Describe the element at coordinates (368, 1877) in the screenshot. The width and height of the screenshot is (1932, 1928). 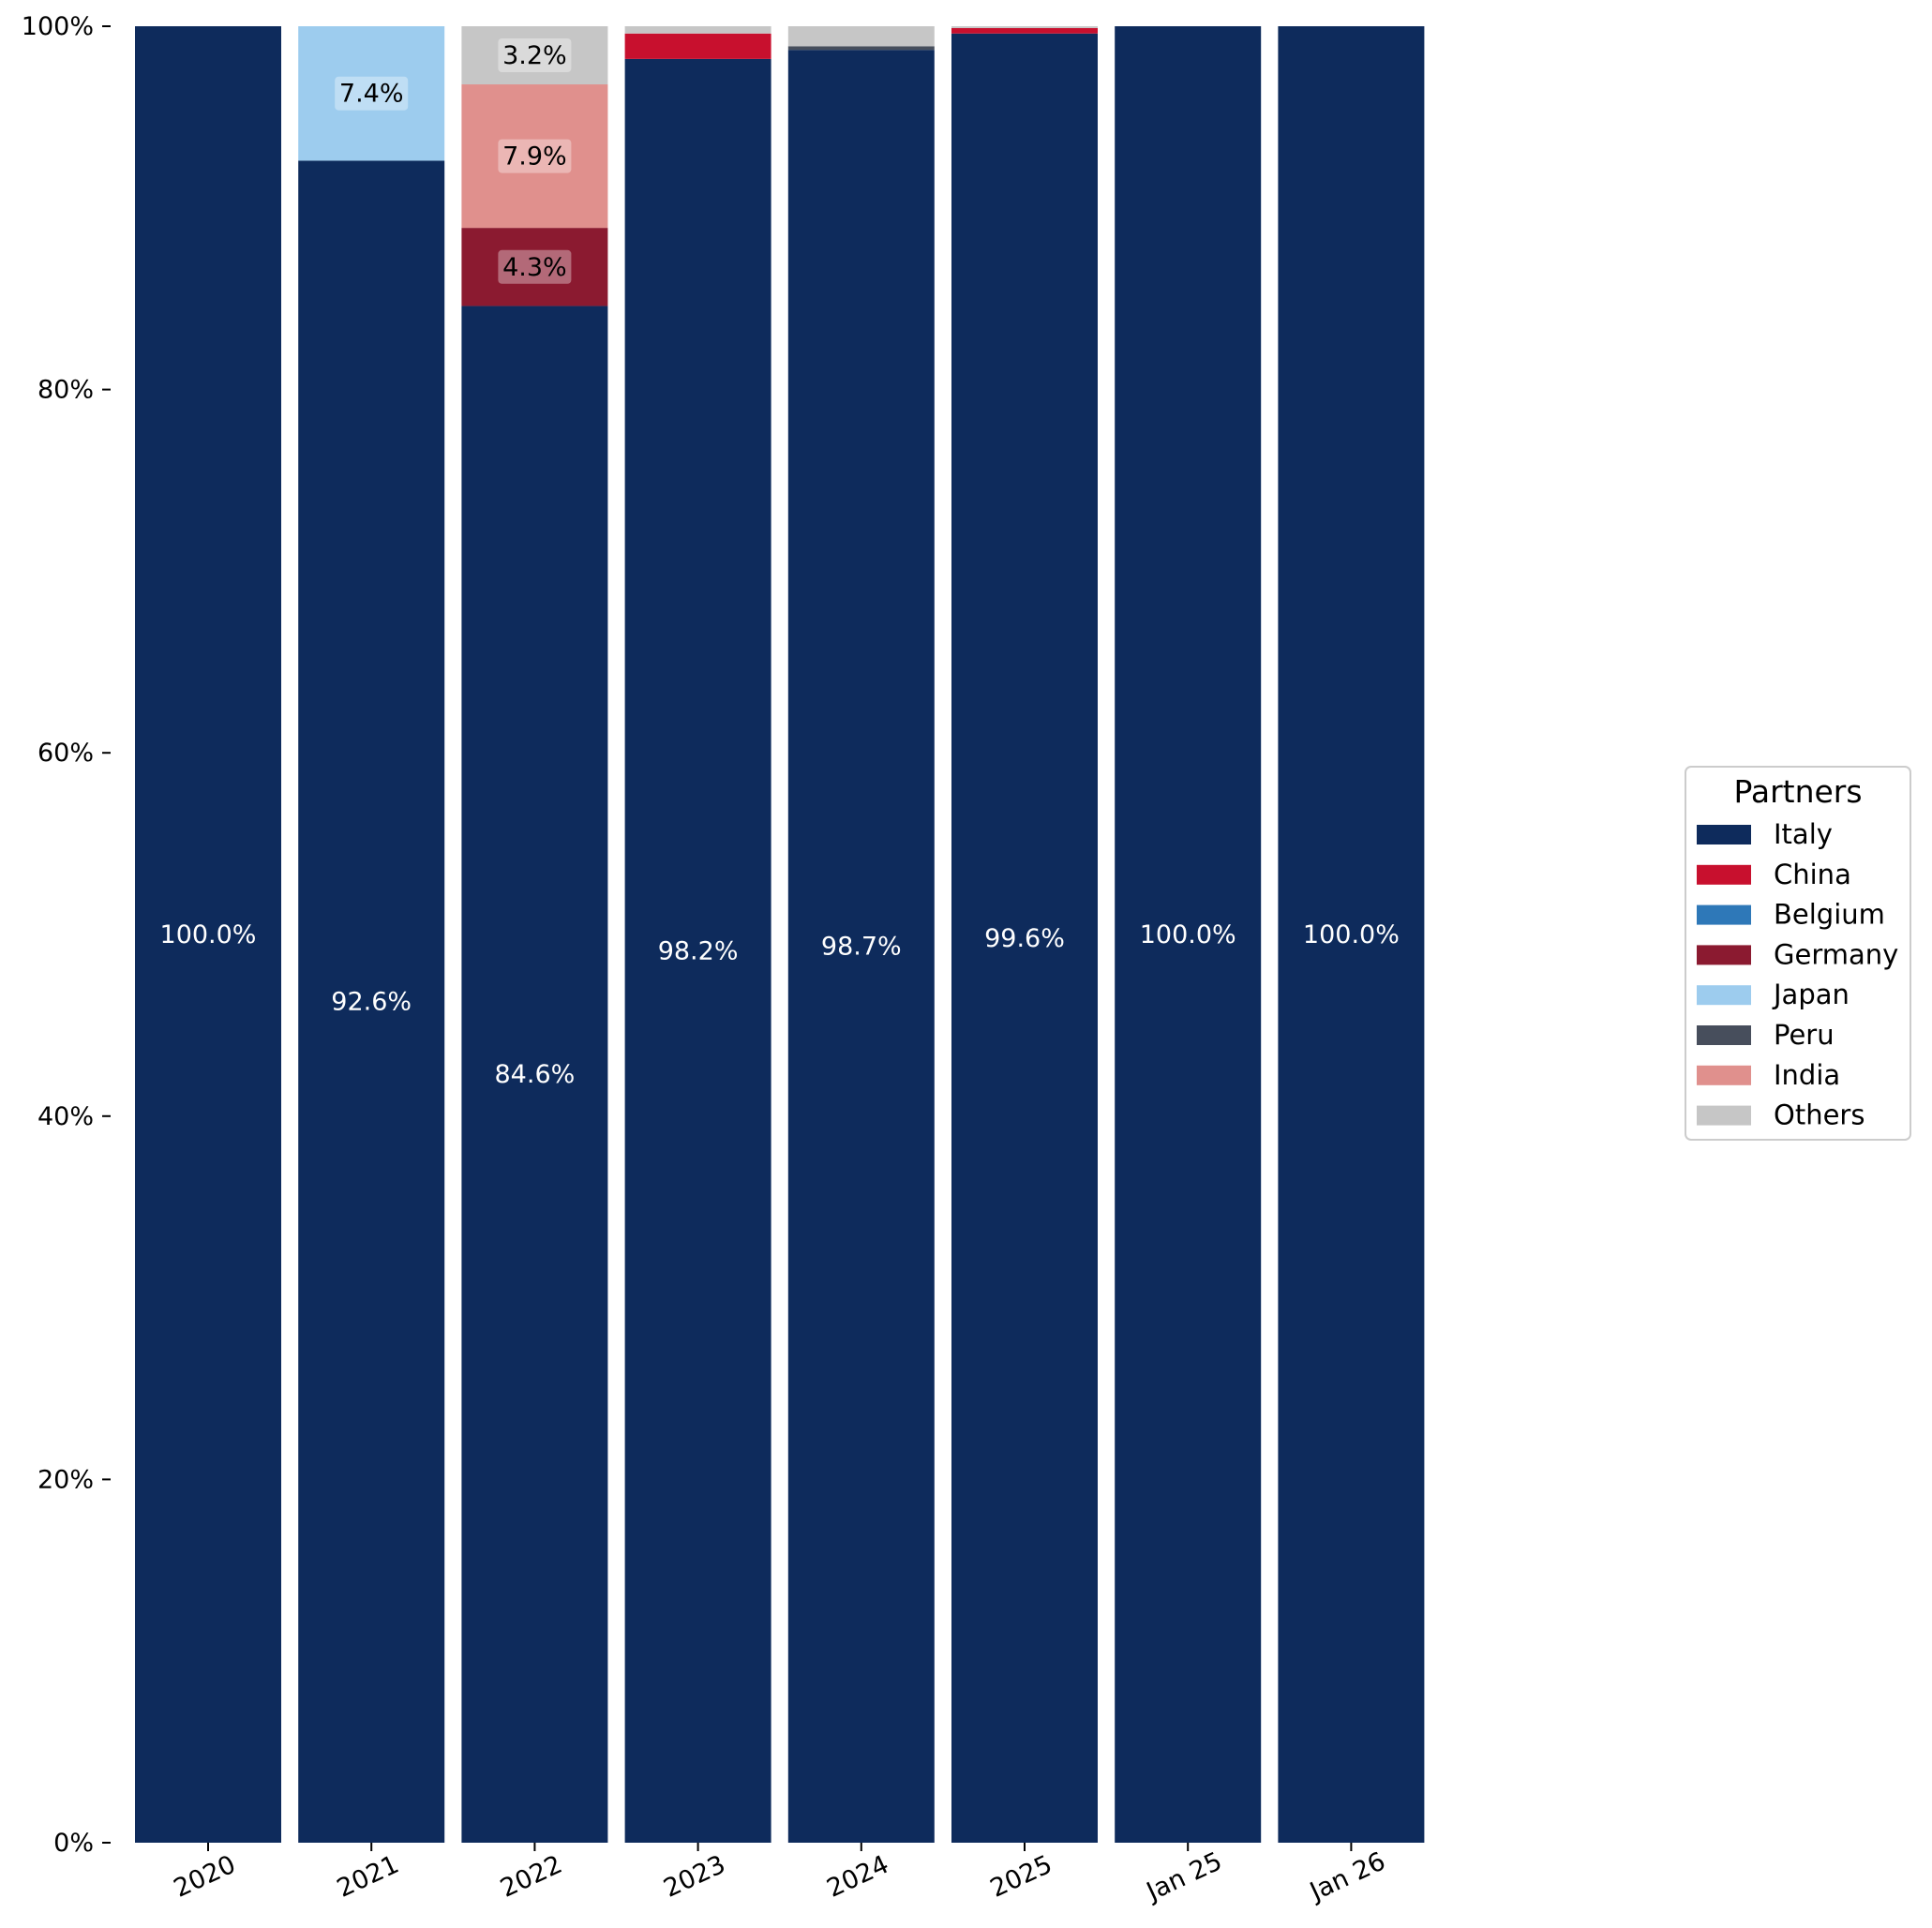
I see `x-tick-label: 2021` at that location.